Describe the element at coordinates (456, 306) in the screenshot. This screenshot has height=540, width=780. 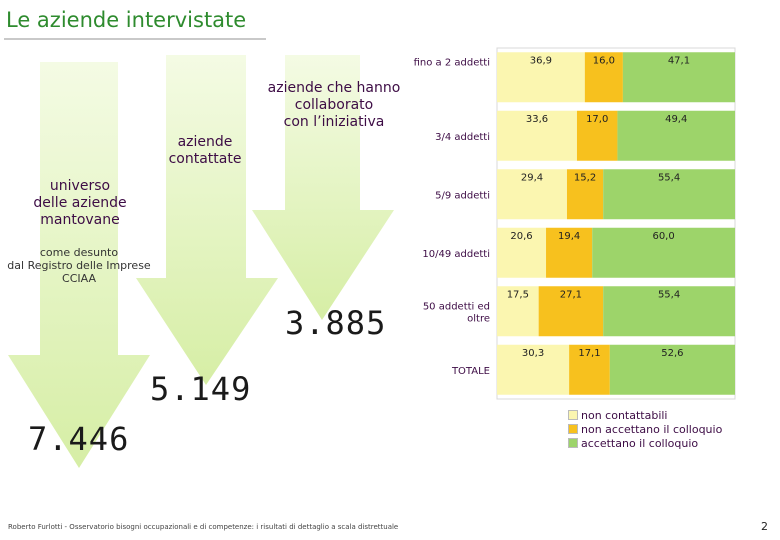
I see `category-label-50-addetti-ed-oltre-line-1: 50 addetti ed` at that location.